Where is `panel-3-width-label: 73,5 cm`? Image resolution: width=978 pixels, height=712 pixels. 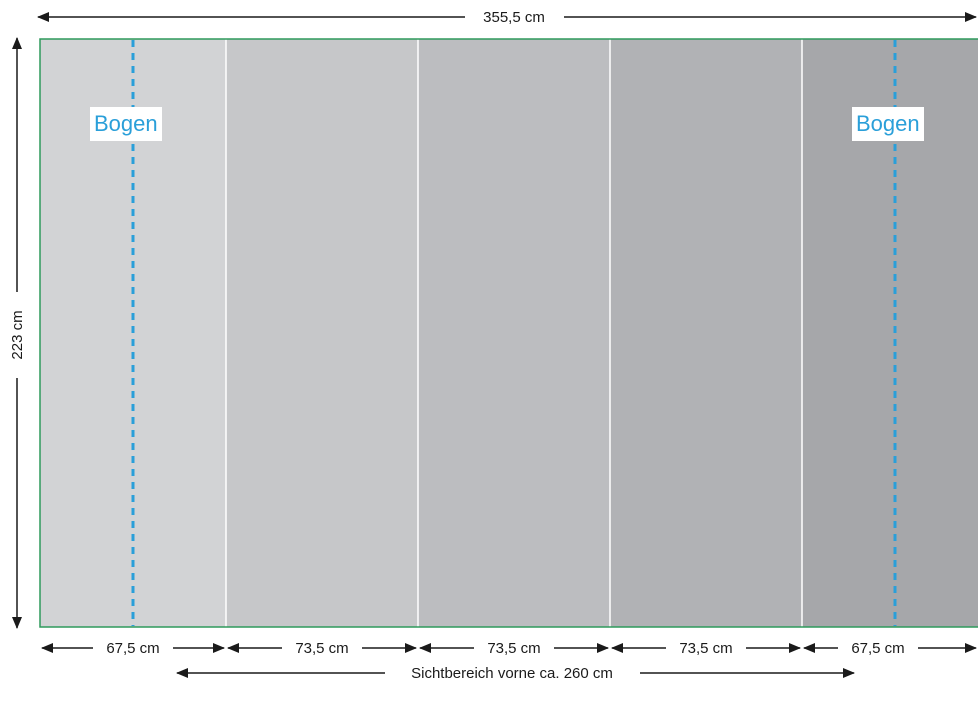
panel-3-width-label: 73,5 cm is located at coordinates (513, 648).